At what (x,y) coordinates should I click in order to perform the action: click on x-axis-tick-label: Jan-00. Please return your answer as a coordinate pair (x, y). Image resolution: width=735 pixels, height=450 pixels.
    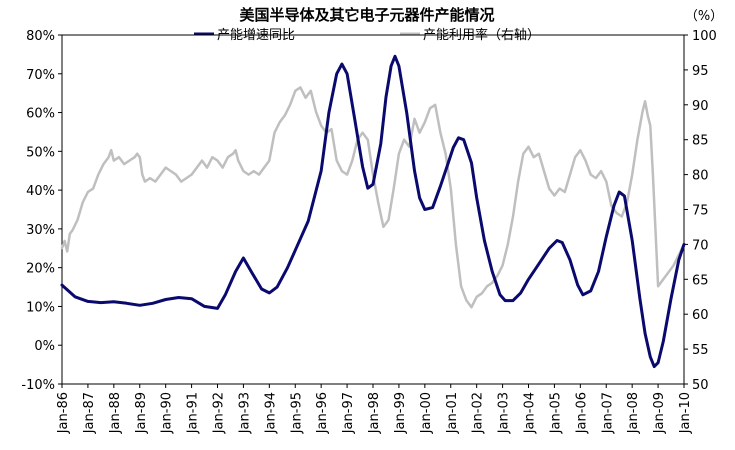
    Looking at the image, I should click on (426, 413).